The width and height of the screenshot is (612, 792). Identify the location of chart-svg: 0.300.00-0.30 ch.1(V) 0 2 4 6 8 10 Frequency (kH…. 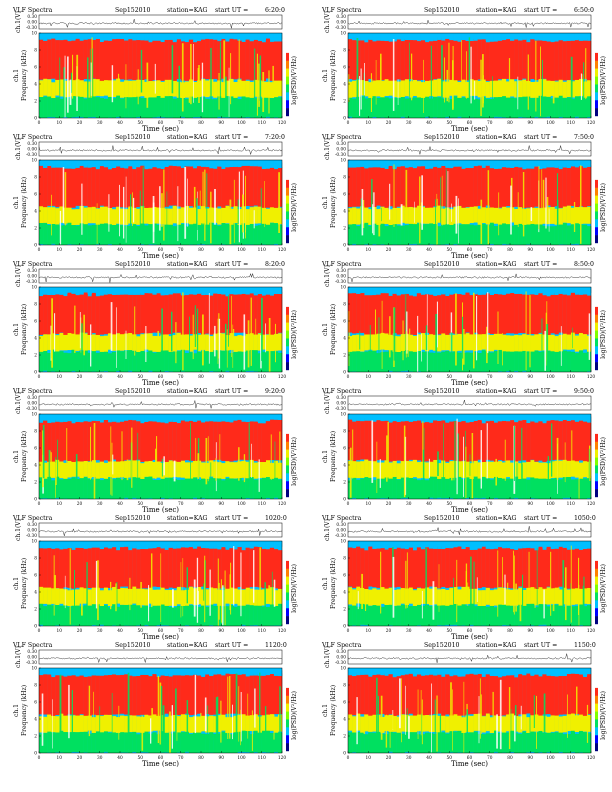
(155, 326).